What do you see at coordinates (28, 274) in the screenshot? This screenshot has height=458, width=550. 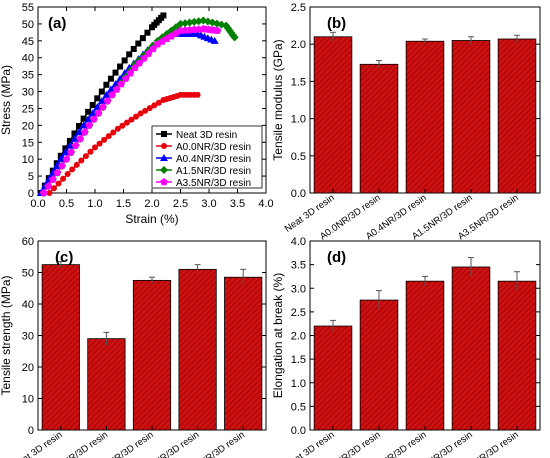 I see `y-tick-label: 50` at bounding box center [28, 274].